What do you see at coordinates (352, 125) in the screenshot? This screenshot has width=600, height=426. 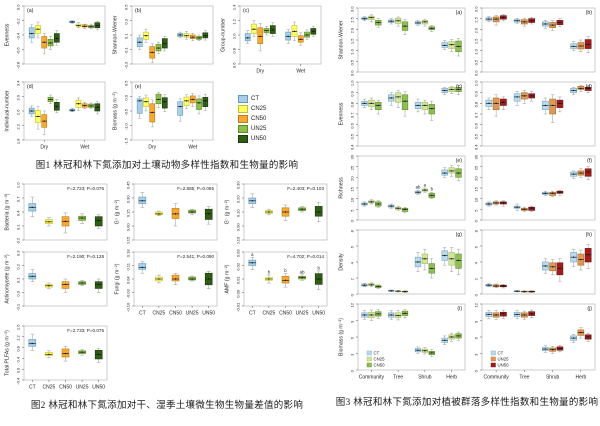 I see `y-tick-label: 0.6` at bounding box center [352, 125].